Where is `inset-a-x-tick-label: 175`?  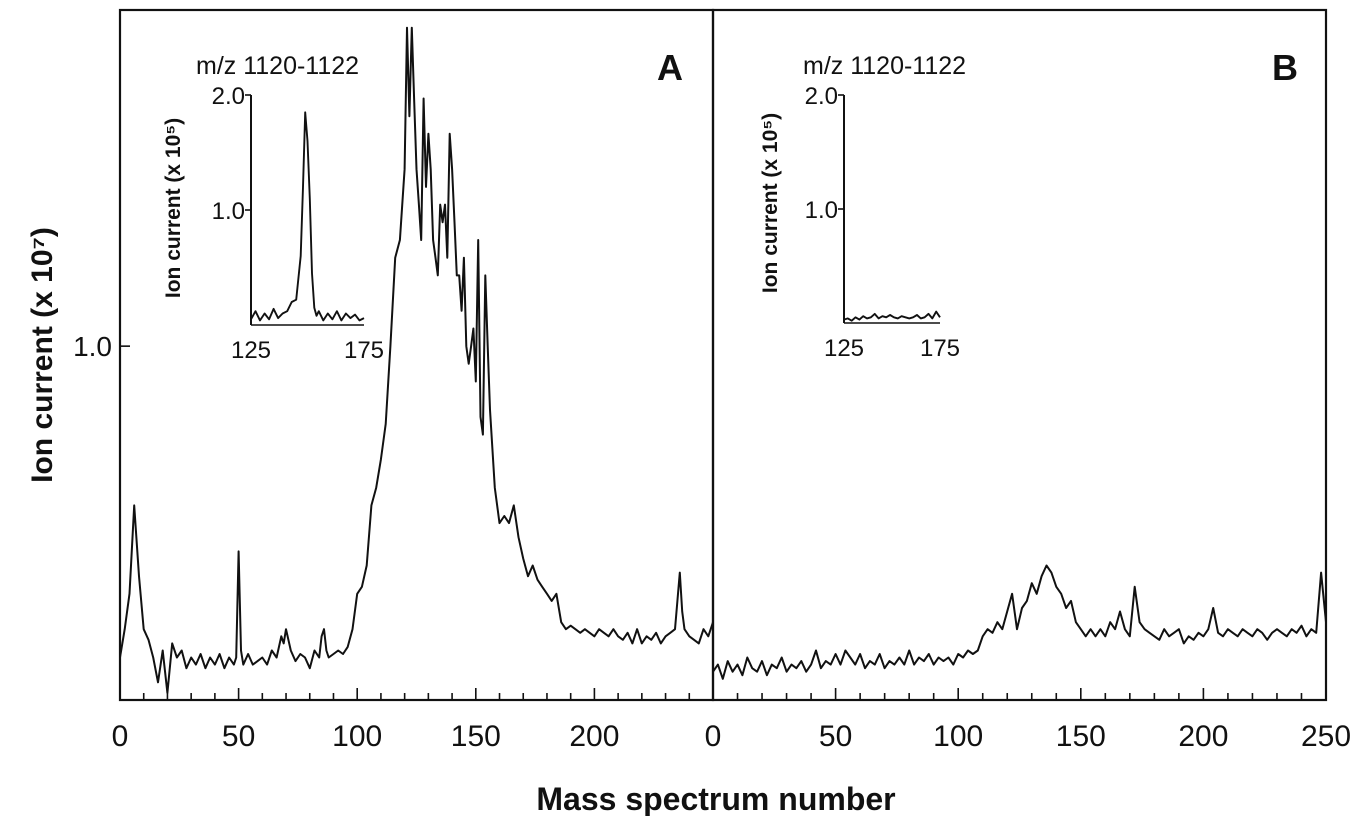
inset-a-x-tick-label: 175 is located at coordinates (364, 350).